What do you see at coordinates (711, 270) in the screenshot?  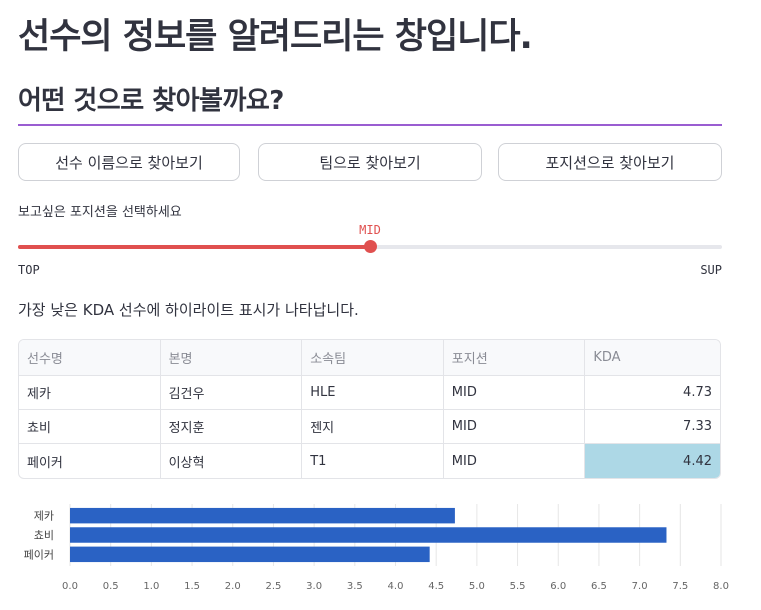 I see `position-slider-max-label: SUP` at bounding box center [711, 270].